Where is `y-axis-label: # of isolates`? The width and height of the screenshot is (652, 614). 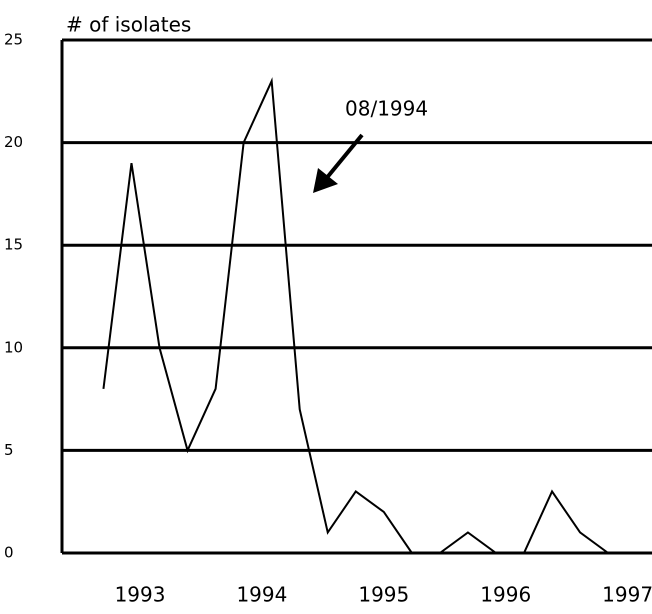
y-axis-label: # of isolates is located at coordinates (128, 25).